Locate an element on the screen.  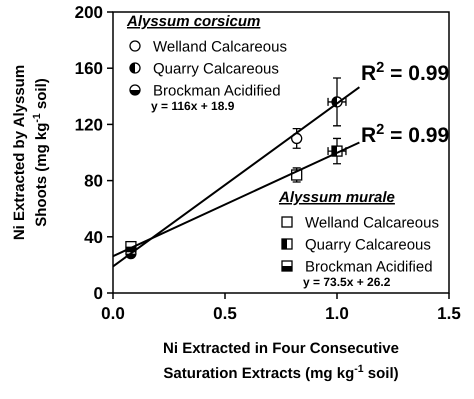
annotation: y = 73.5x + 26.2 is located at coordinates (347, 282).